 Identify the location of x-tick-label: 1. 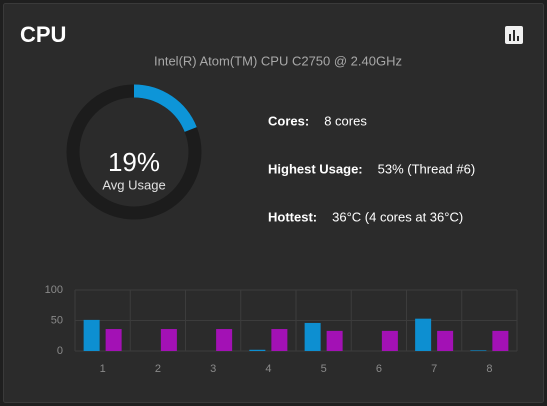
(103, 369).